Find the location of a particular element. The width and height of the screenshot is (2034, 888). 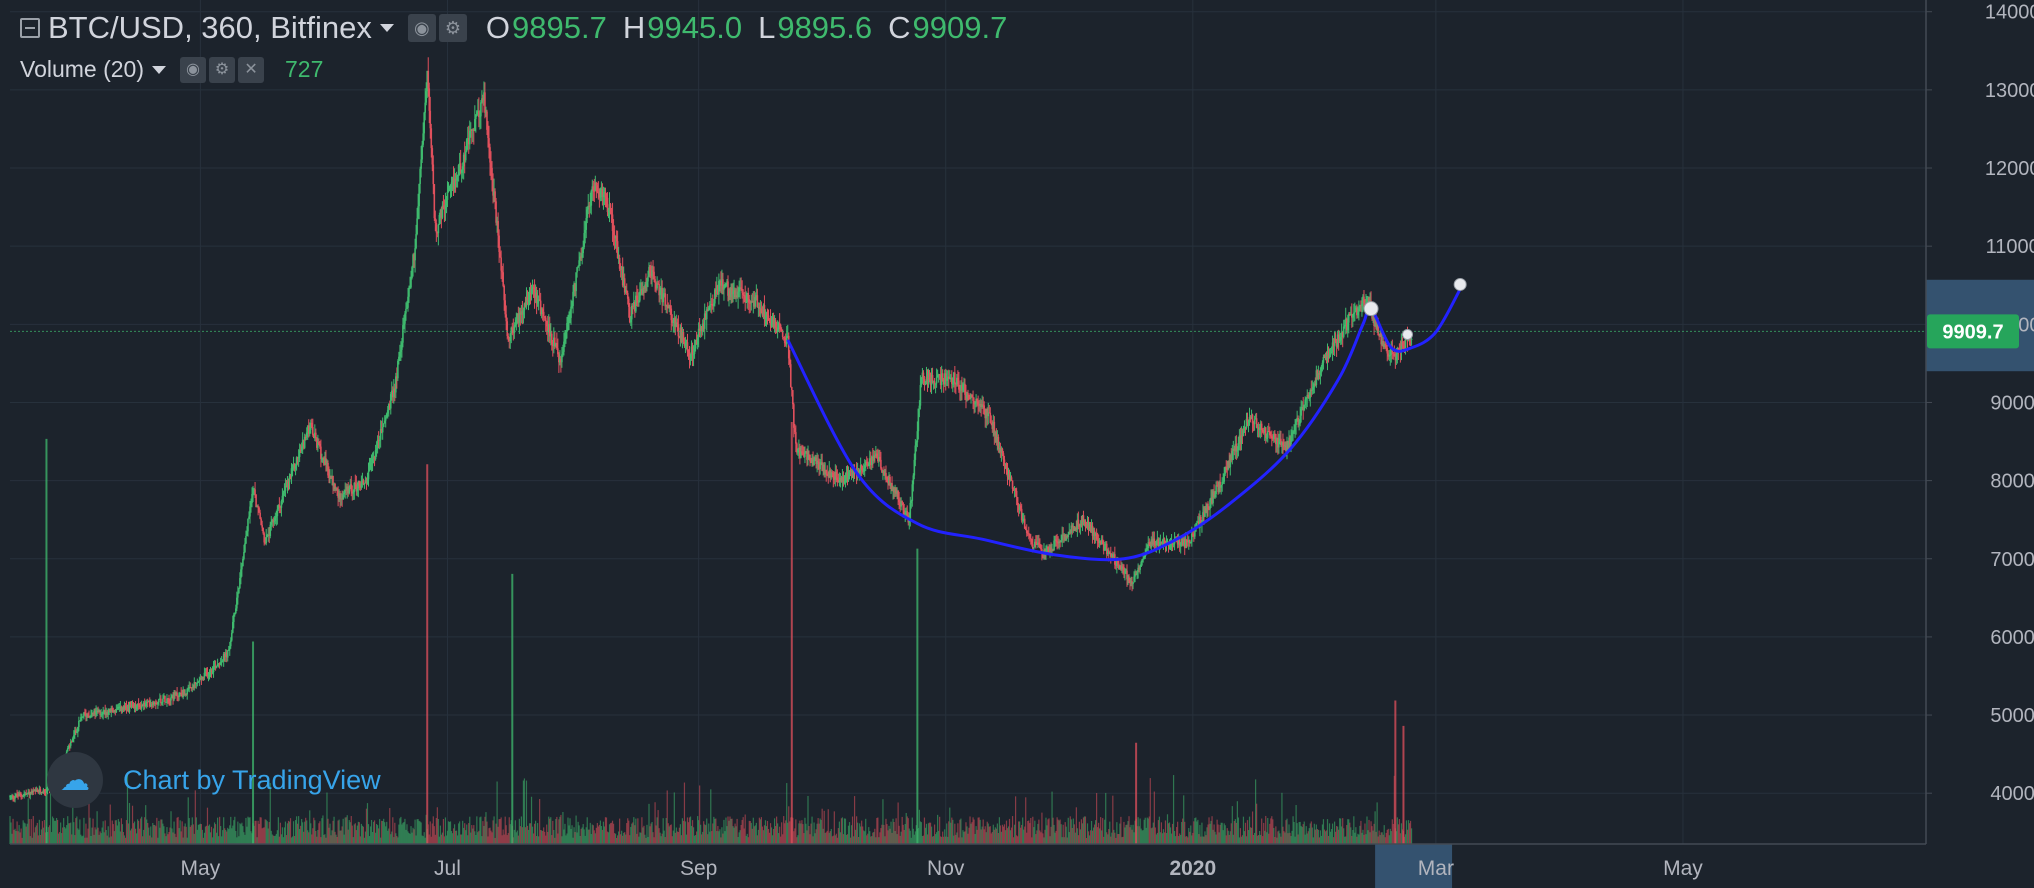

tradingview-watermark: ☁ Chart by TradingView is located at coordinates (214, 780).